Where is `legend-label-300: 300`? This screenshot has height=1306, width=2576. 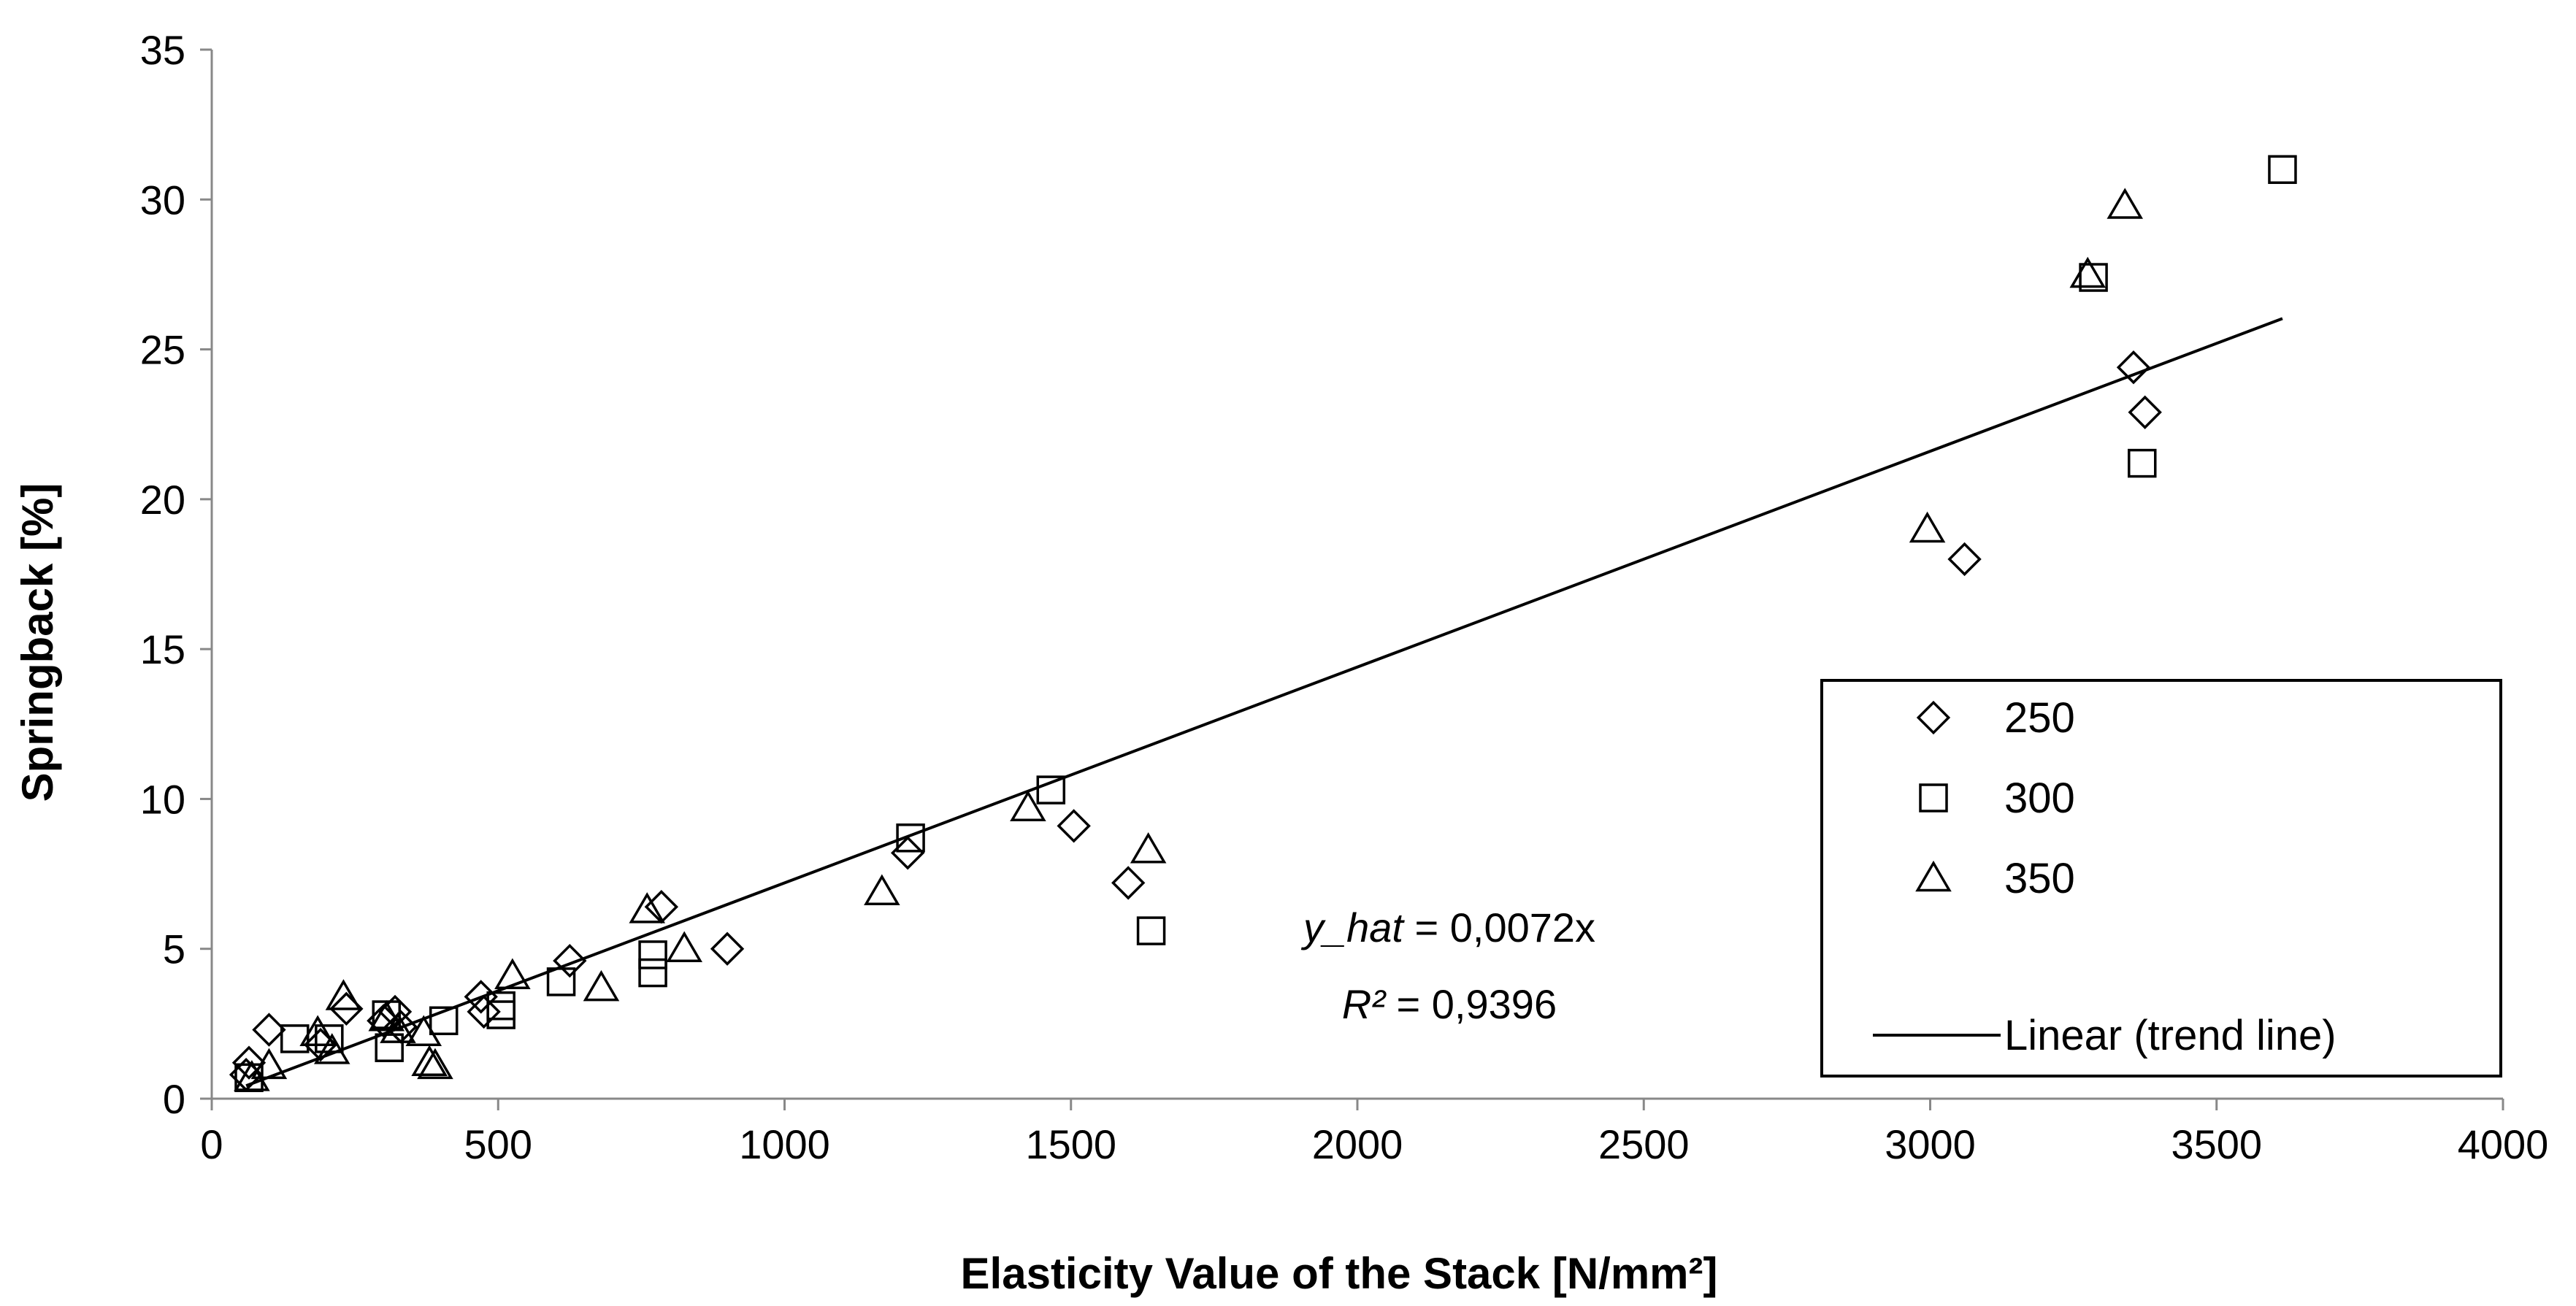
legend-label-300: 300 is located at coordinates (2039, 798).